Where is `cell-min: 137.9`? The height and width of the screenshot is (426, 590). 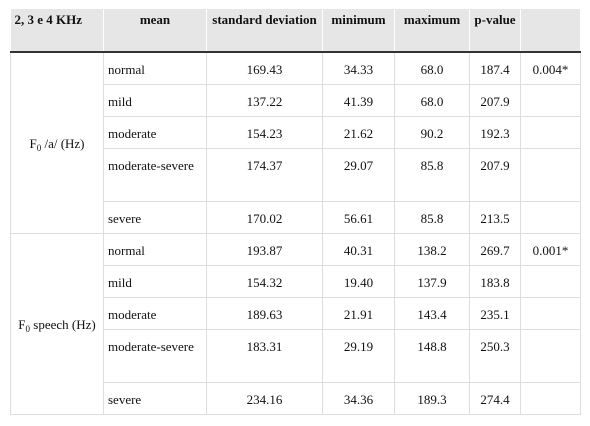 cell-min: 137.9 is located at coordinates (432, 281).